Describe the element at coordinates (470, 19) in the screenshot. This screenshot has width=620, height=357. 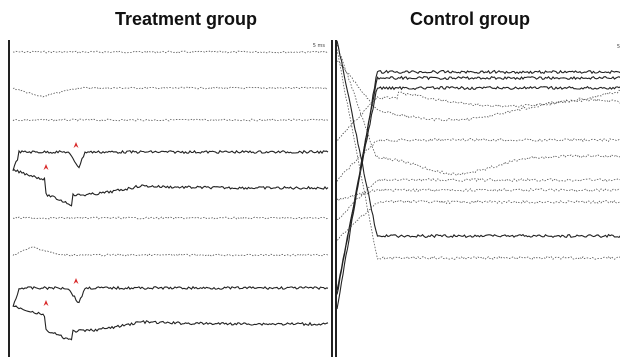
I see `control-group-title: Control group` at that location.